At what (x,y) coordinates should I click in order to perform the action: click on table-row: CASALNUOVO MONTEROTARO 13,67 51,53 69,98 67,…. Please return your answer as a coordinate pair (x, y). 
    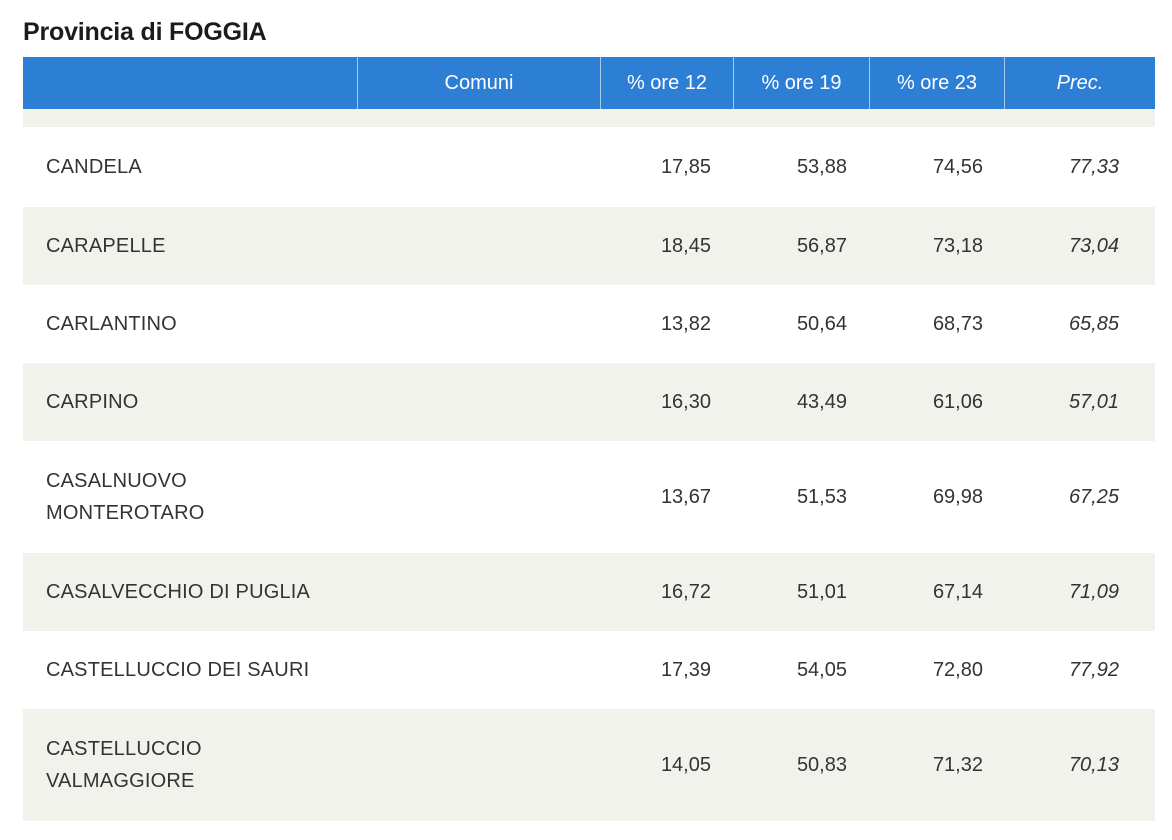
    Looking at the image, I should click on (589, 497).